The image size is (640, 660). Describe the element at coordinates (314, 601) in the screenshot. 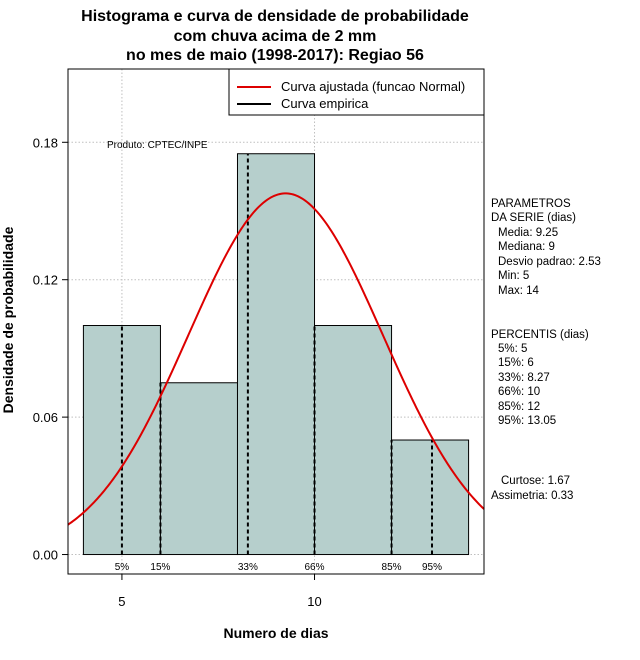

I see `x-tick-label-1: 10` at that location.